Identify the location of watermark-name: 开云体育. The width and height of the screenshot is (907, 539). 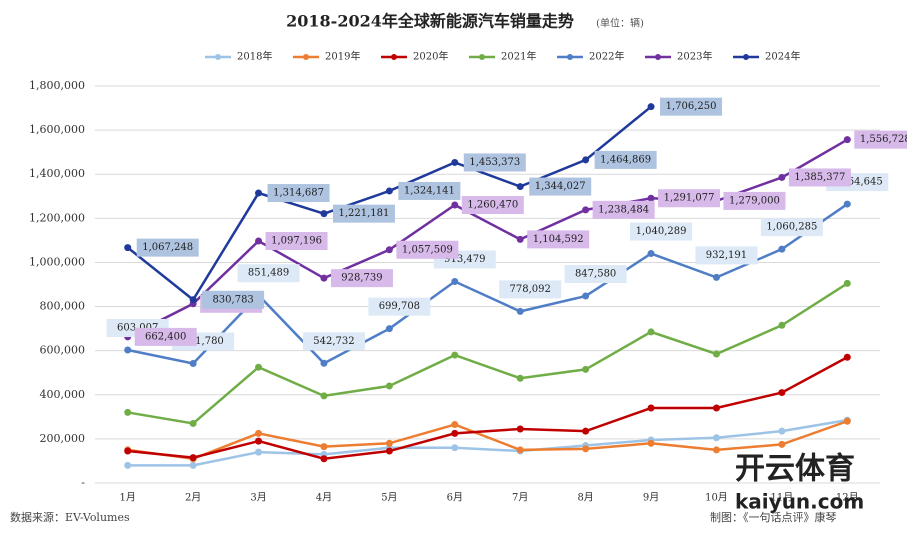
(795, 469).